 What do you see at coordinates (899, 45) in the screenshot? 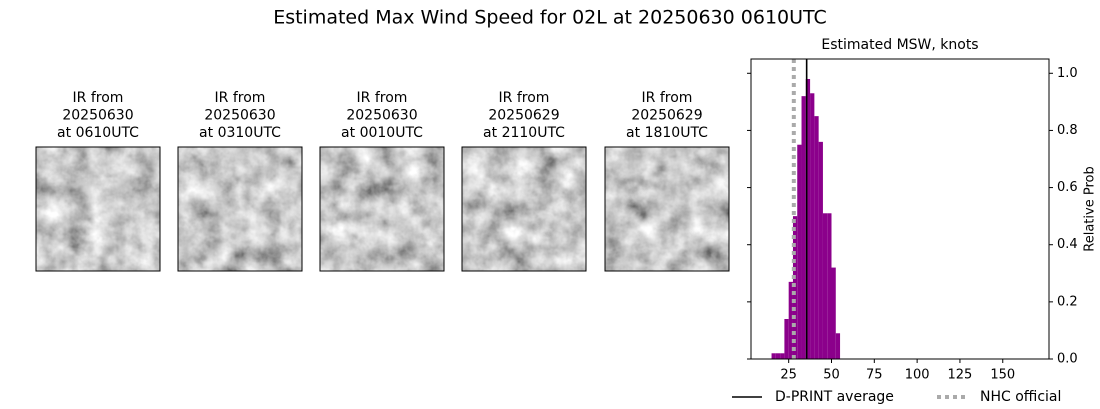
I see `chart-title: Estimated MSW, knots` at bounding box center [899, 45].